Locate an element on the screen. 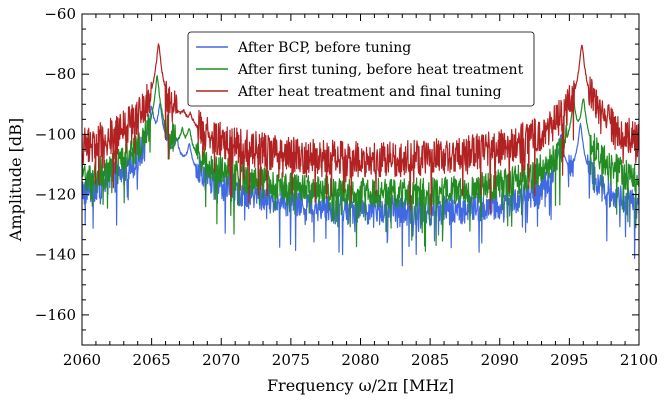 The height and width of the screenshot is (403, 665). y-tick-label: −100 is located at coordinates (55, 134).